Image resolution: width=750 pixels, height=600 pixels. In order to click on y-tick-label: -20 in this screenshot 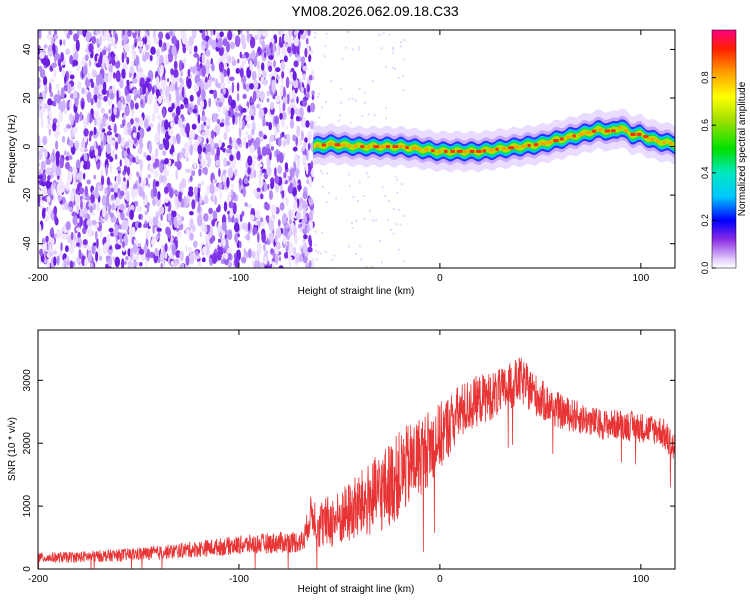, I will do `click(27, 194)`.